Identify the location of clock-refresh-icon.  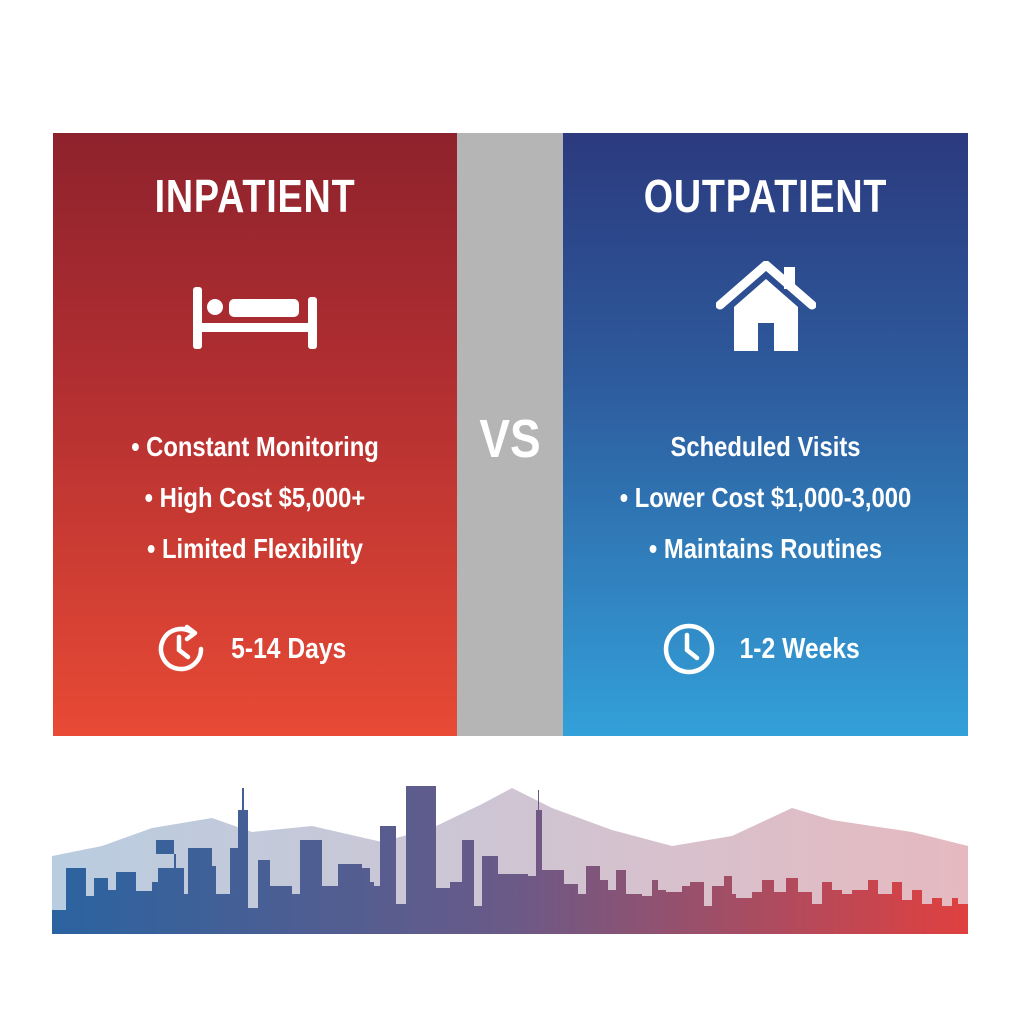
(181, 648).